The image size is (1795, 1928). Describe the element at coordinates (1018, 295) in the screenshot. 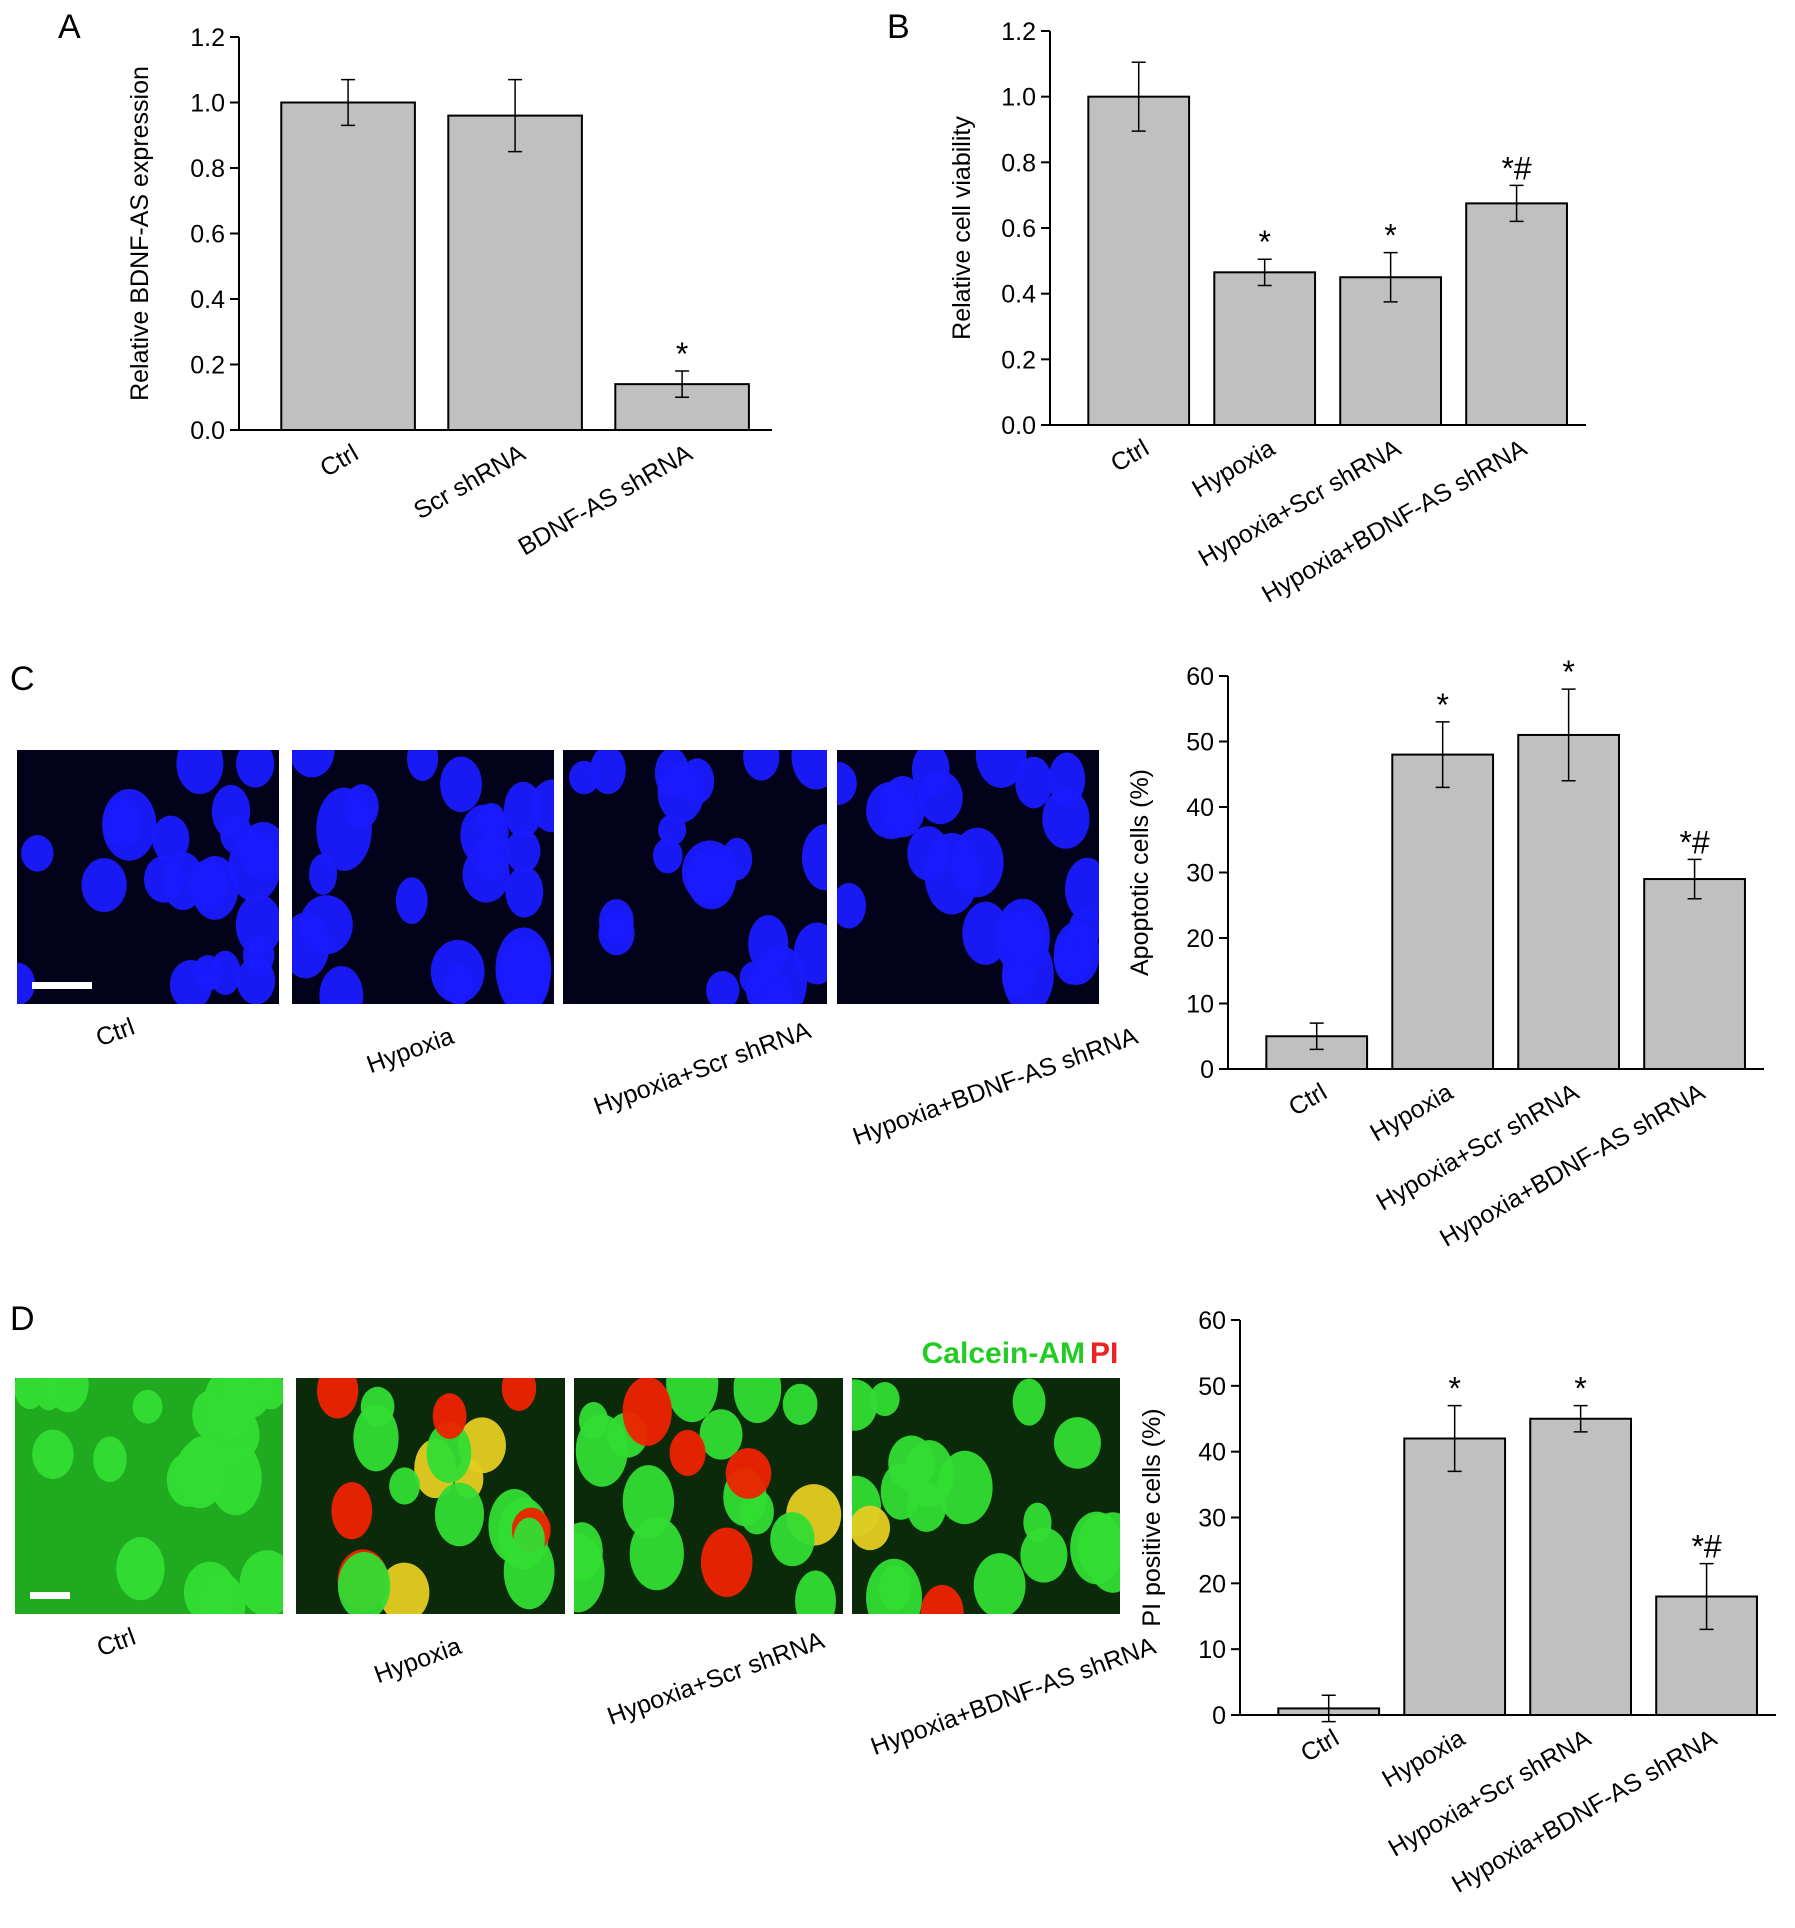

I see `y-tick-label: 0.4` at that location.